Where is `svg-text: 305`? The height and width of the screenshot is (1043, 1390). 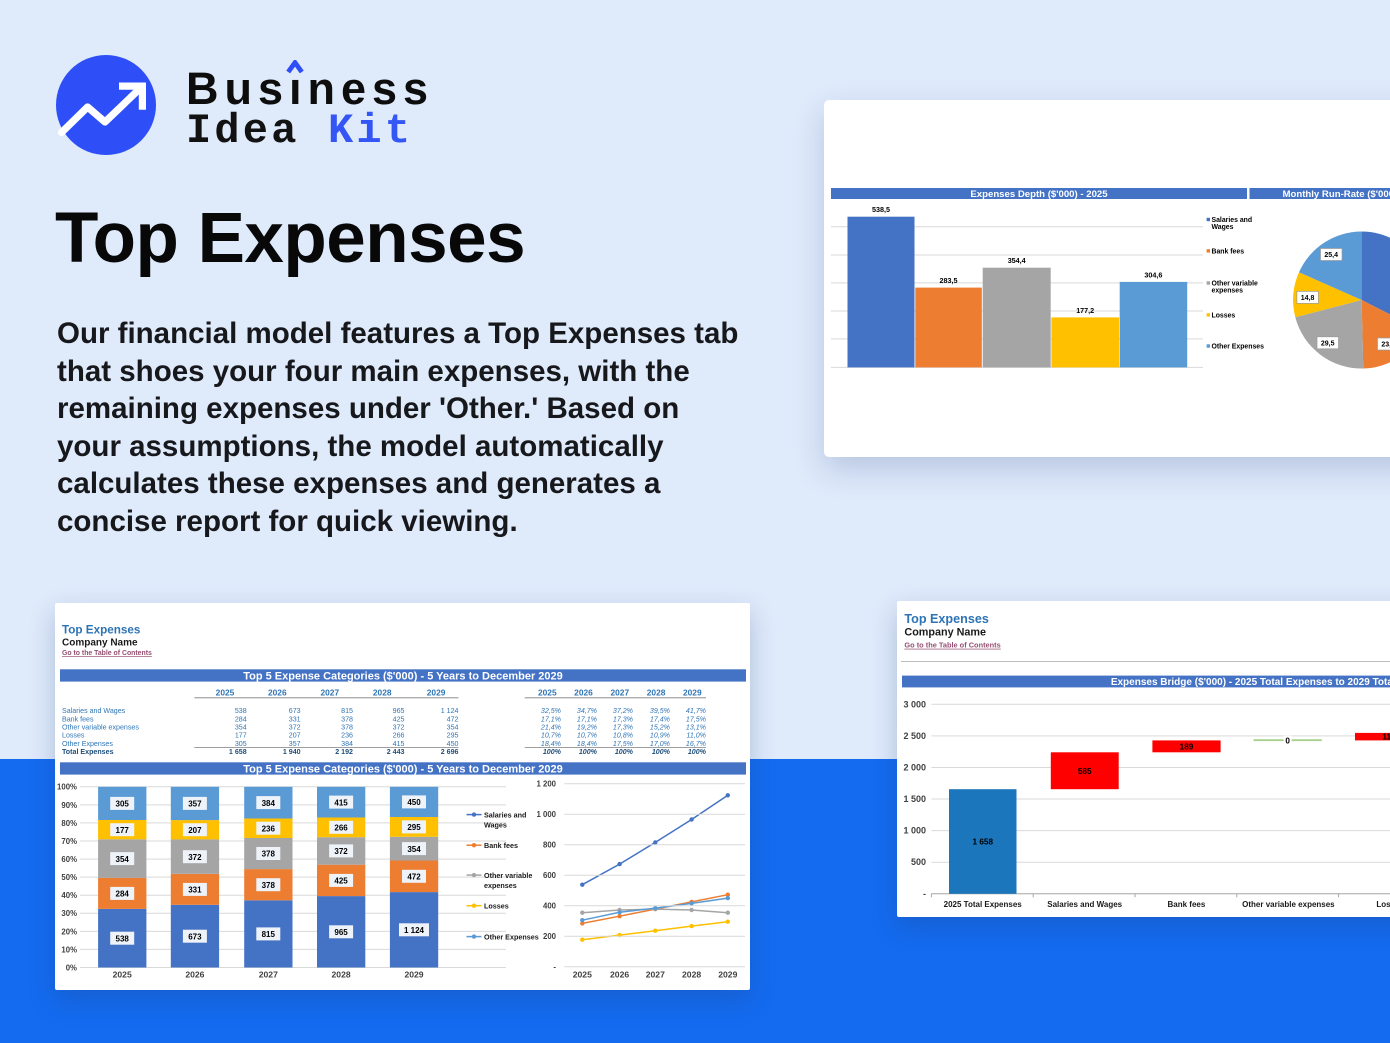 svg-text: 305 is located at coordinates (123, 804).